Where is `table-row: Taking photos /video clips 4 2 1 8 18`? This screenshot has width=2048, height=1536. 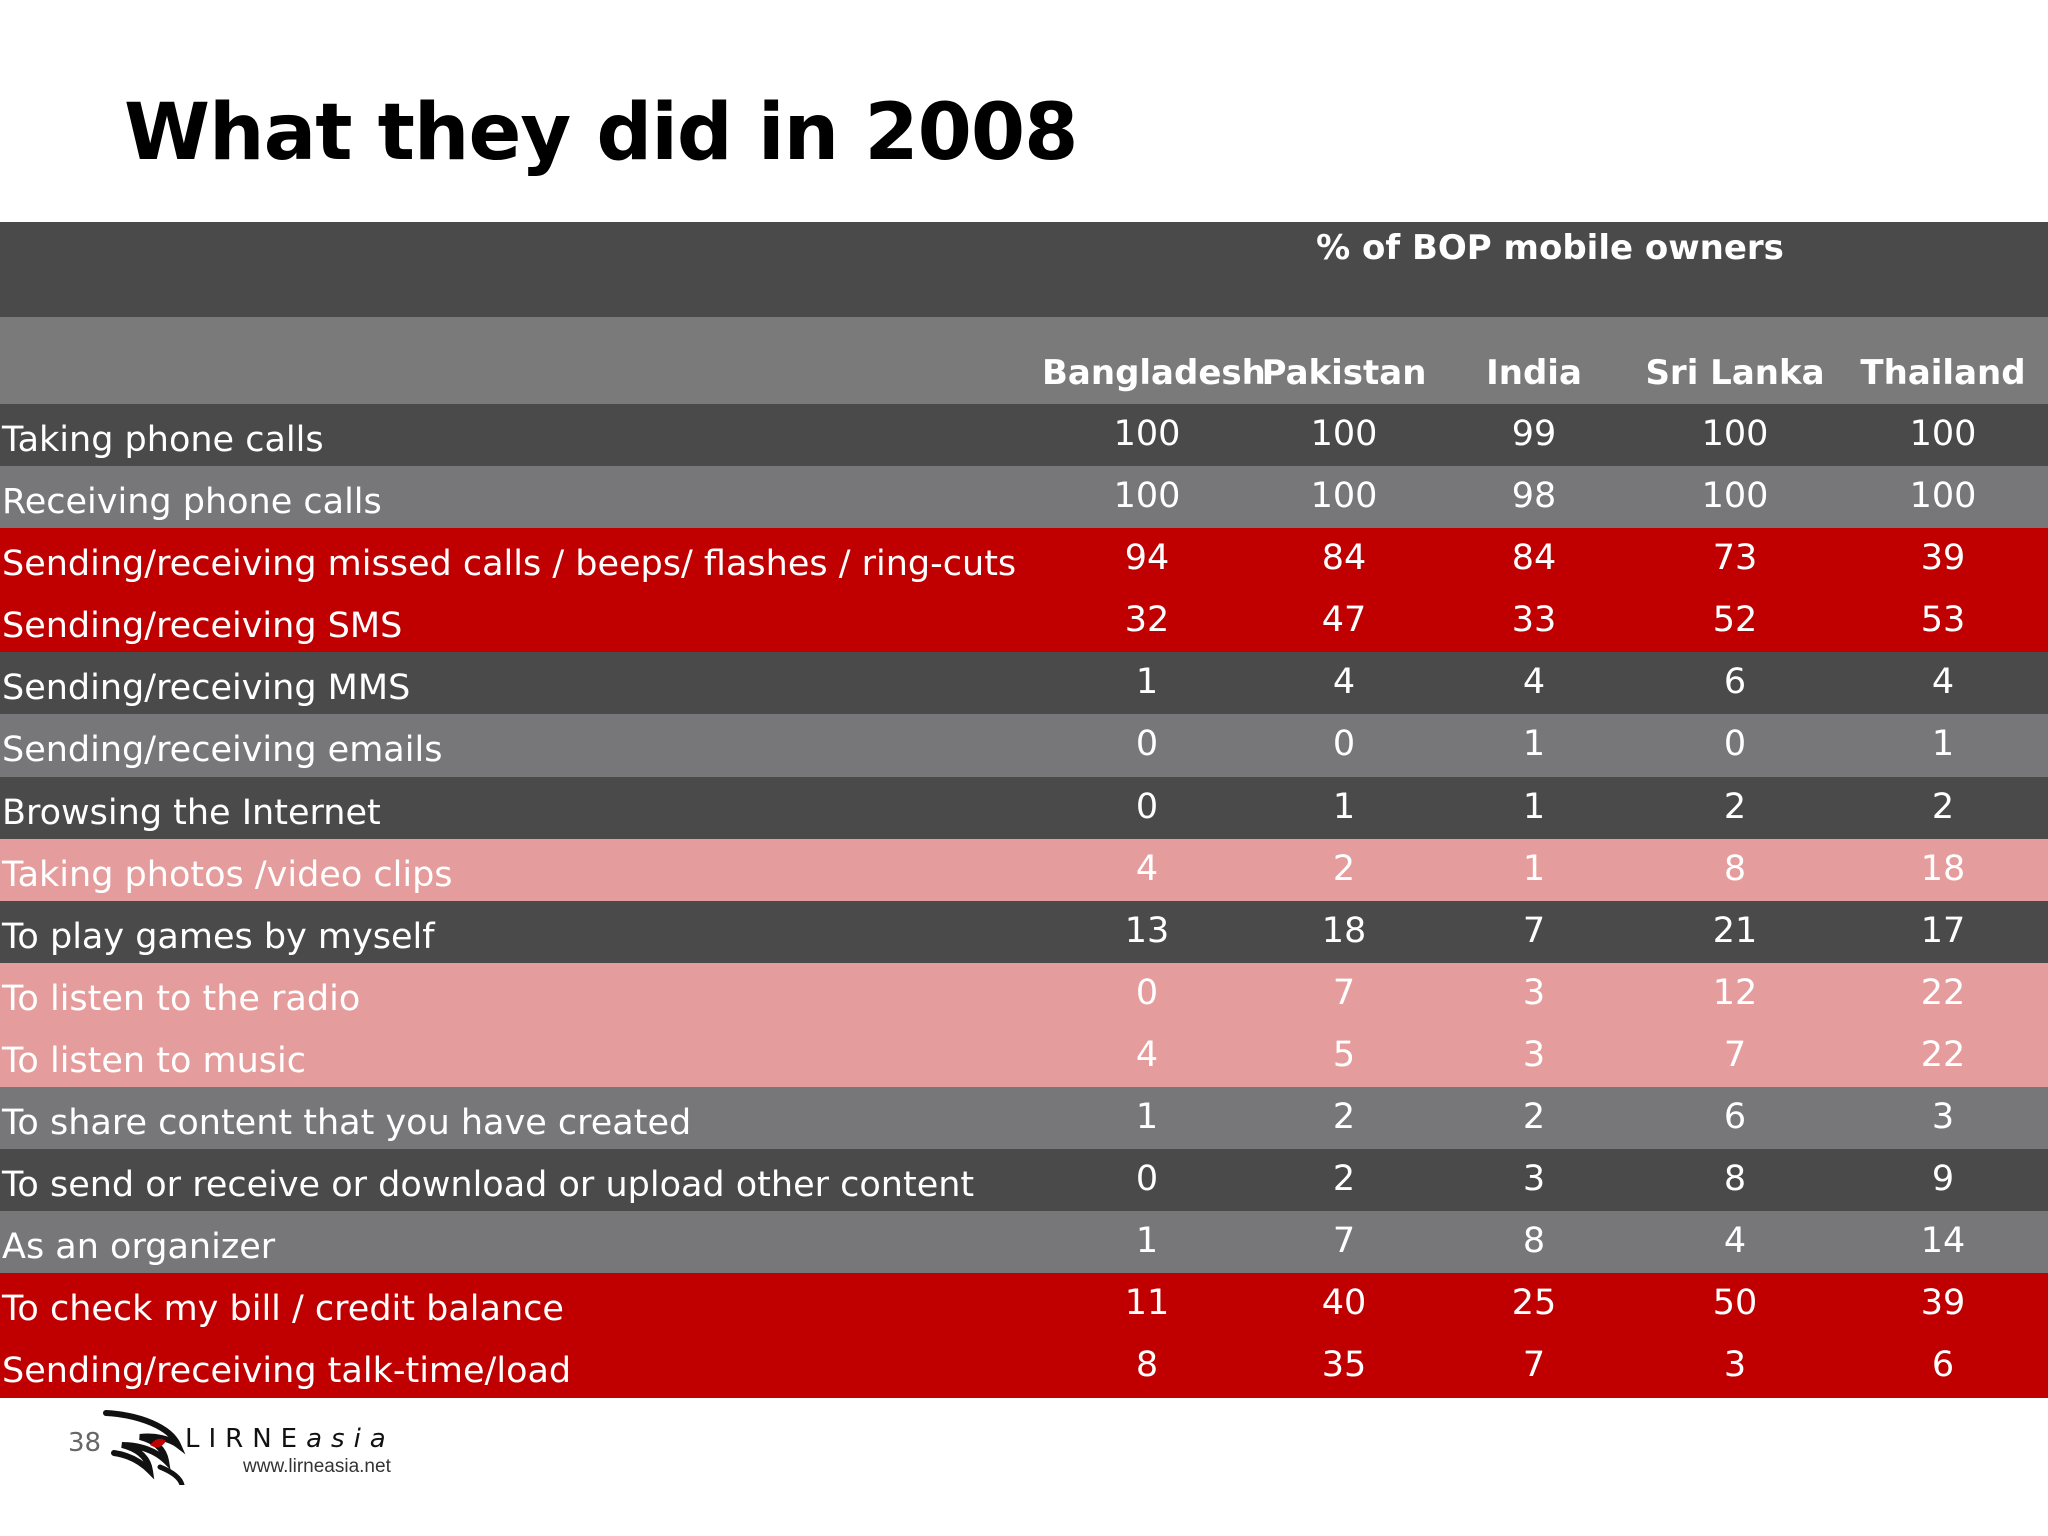 table-row: Taking photos /video clips 4 2 1 8 18 is located at coordinates (1024, 869).